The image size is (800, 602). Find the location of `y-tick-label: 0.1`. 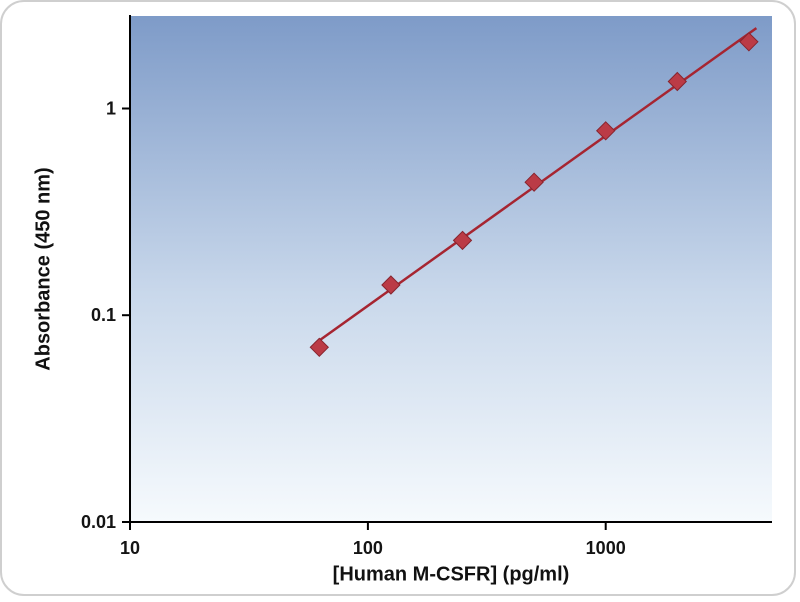

y-tick-label: 0.1 is located at coordinates (103, 315).